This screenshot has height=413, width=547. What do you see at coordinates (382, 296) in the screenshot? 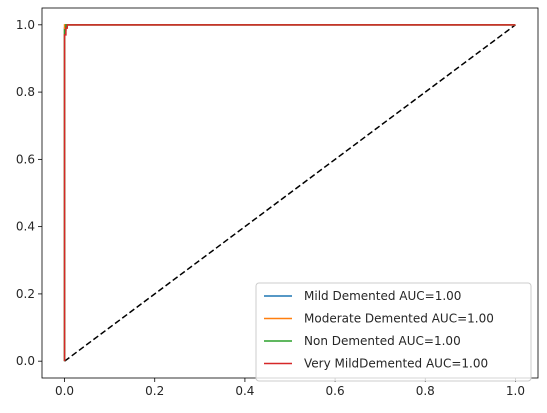
I see `legend-label-0: Mild Demented AUC=1.00` at bounding box center [382, 296].